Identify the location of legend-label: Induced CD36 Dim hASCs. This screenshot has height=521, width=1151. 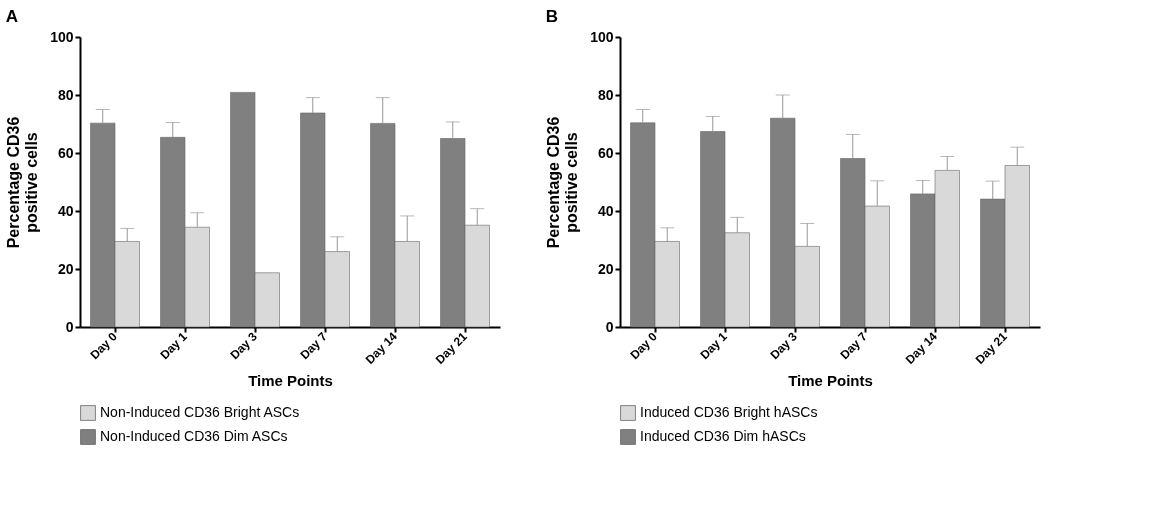
(723, 436).